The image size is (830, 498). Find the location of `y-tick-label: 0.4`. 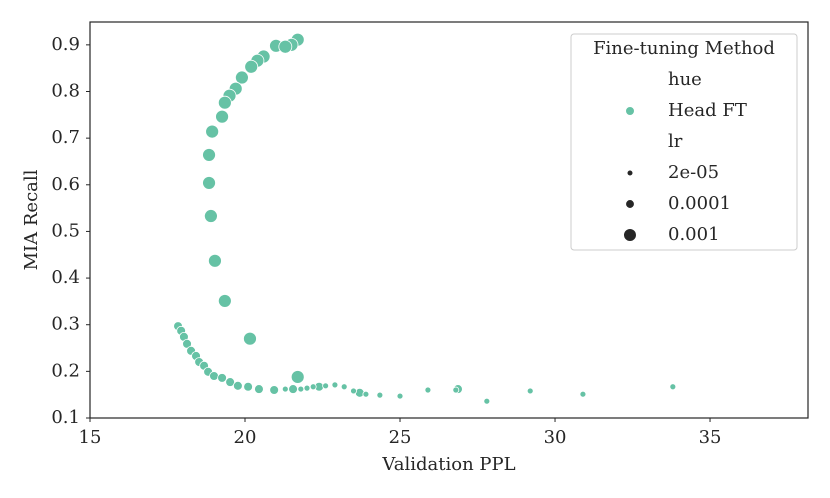

y-tick-label: 0.4 is located at coordinates (65, 277).